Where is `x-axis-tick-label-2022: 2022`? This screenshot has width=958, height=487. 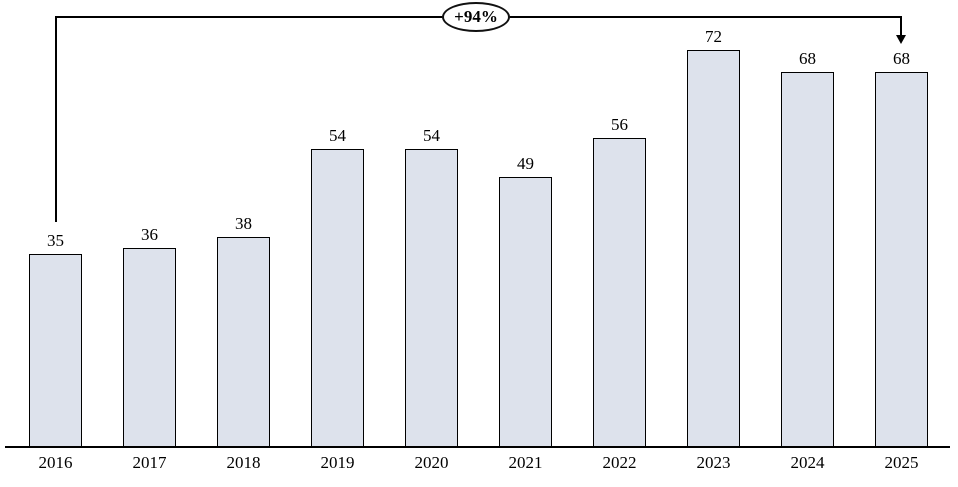
x-axis-tick-label-2022: 2022 is located at coordinates (619, 462).